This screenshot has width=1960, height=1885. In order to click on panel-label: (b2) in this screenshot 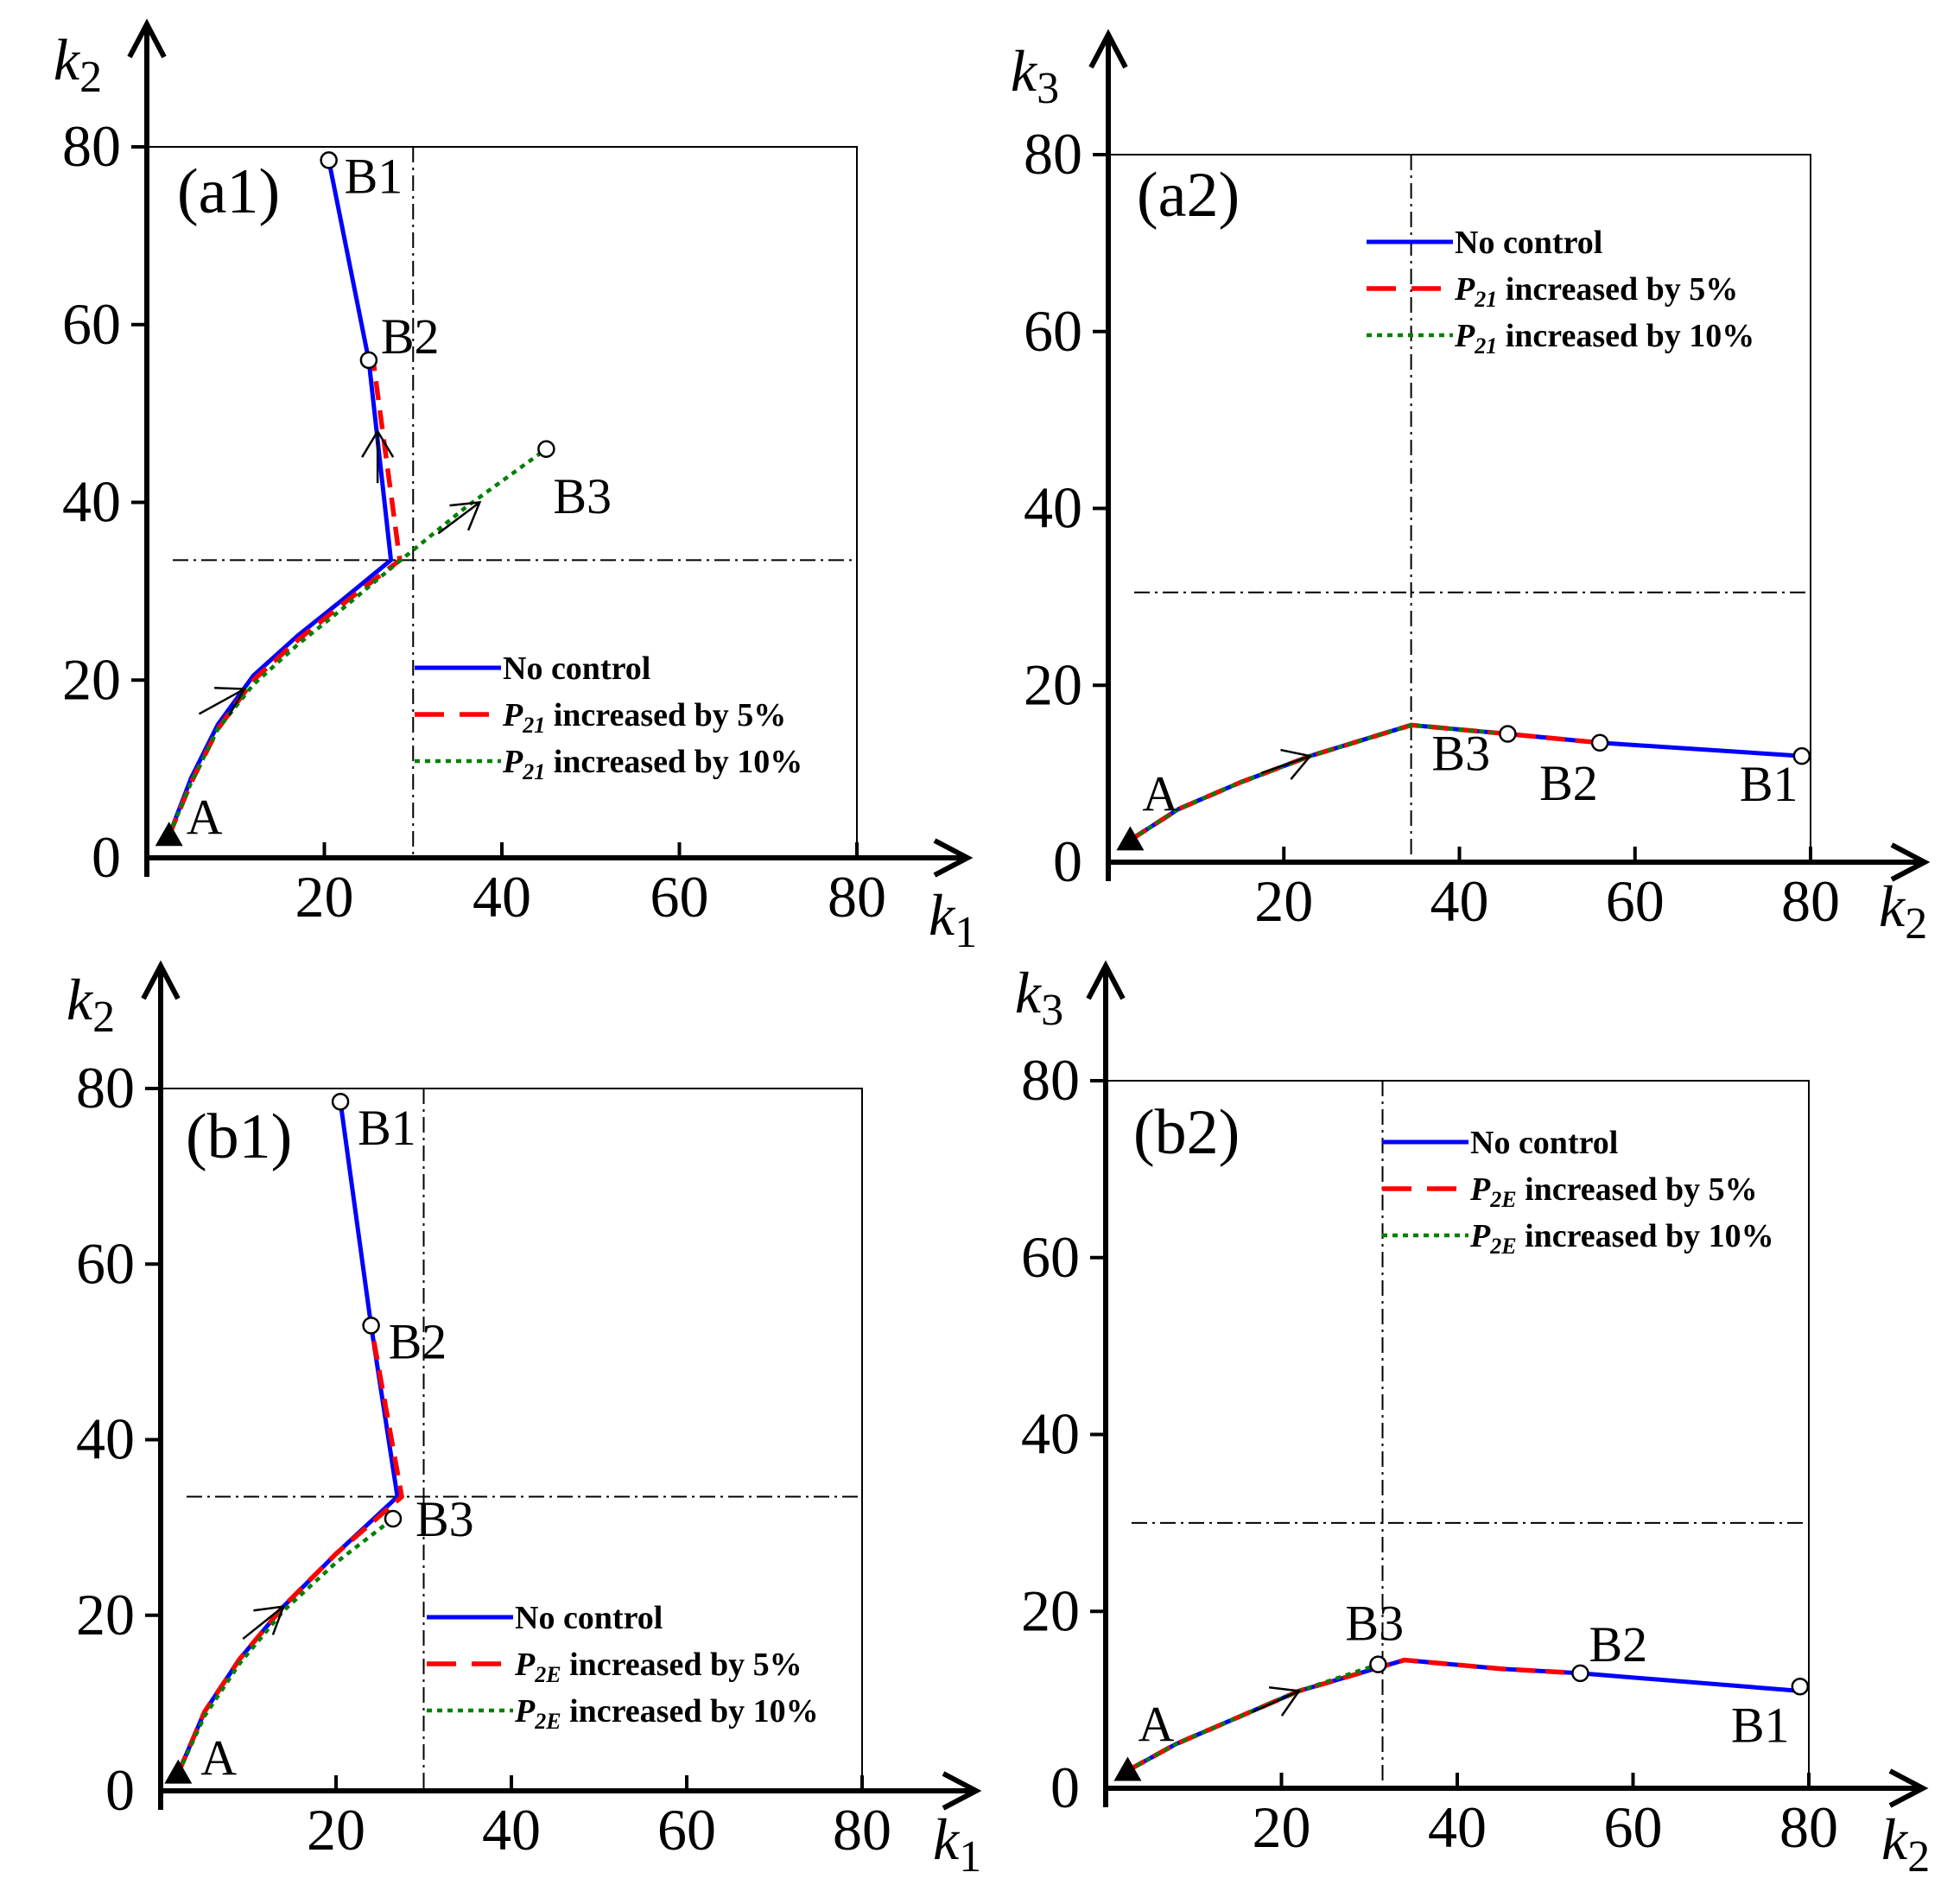, I will do `click(1186, 1132)`.